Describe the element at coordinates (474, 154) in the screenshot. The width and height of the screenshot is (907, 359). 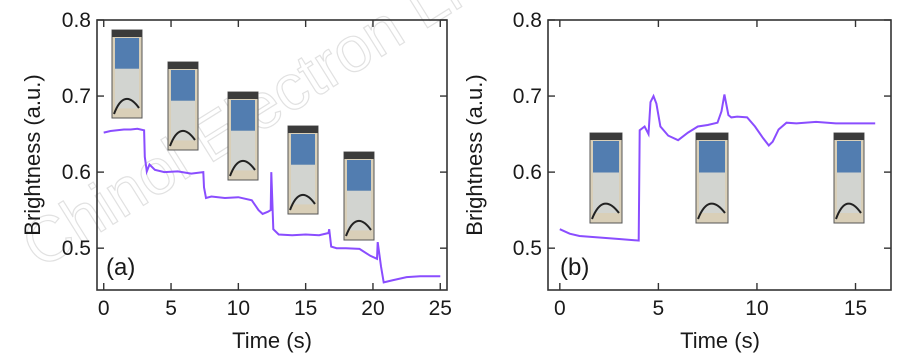
I see `panel-b-y-axis-label: Brightness (a.u.)` at that location.